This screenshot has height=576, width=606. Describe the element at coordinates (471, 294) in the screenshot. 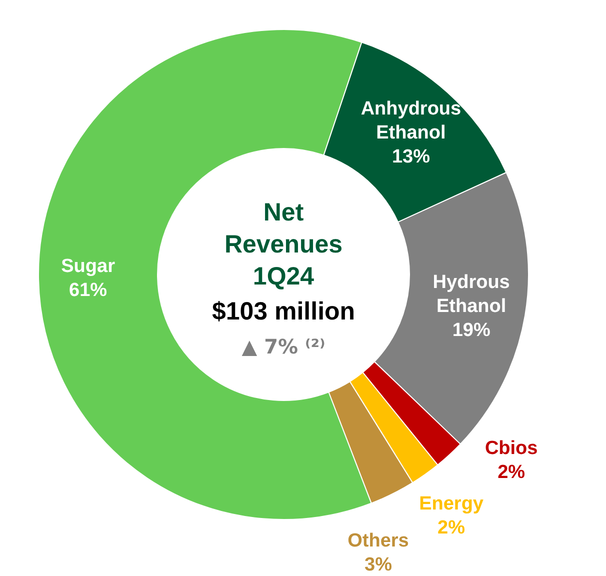

I see `slice-label: Hydrous Ethanol` at that location.